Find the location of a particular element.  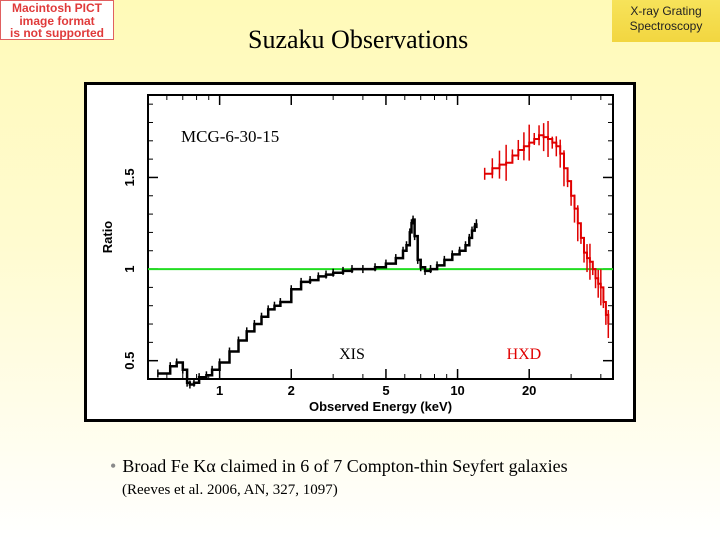

placeholder-line-3: is not supported is located at coordinates (57, 33).